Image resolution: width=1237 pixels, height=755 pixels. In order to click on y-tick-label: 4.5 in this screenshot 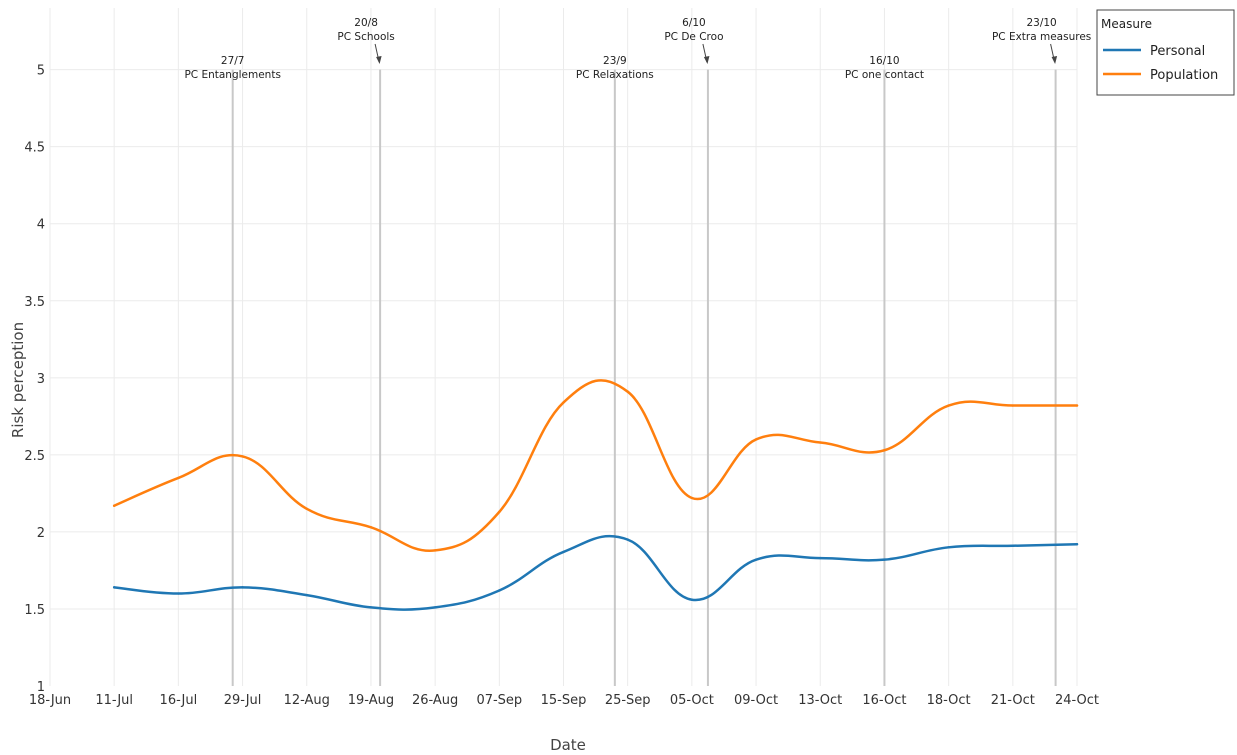, I will do `click(34, 148)`.